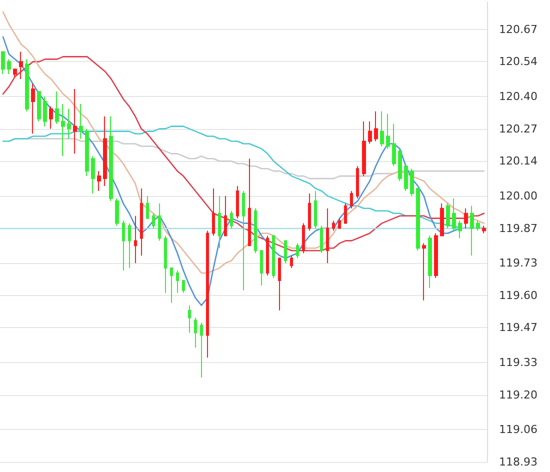 The height and width of the screenshot is (472, 550). Describe the element at coordinates (518, 96) in the screenshot. I see `y-tick-label: 120.40` at that location.